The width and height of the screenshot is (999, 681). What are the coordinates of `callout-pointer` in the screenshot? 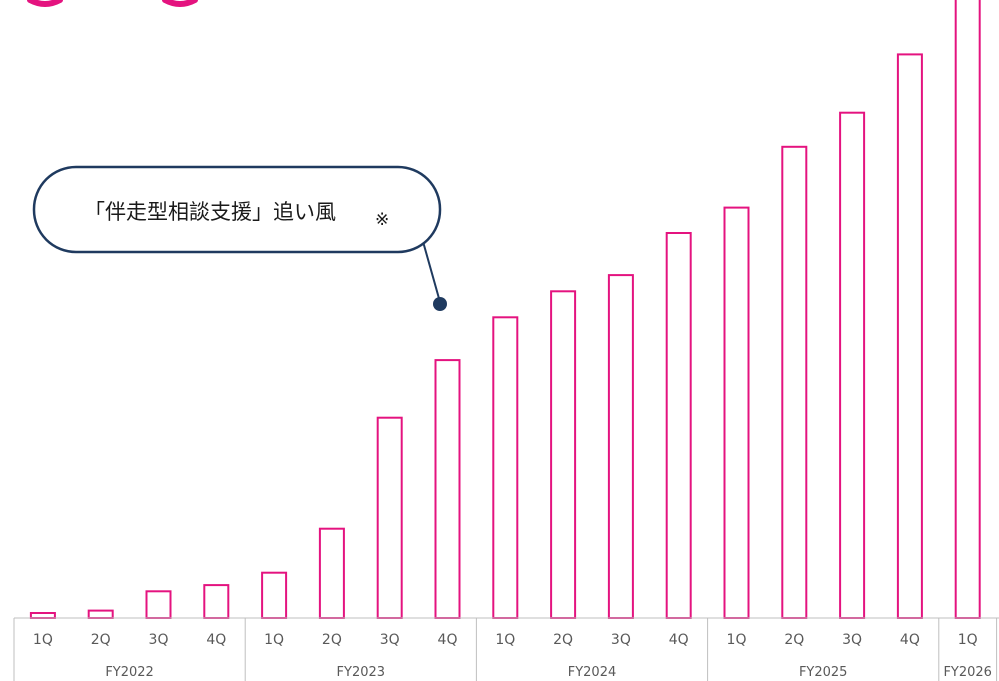 It's located at (431, 270).